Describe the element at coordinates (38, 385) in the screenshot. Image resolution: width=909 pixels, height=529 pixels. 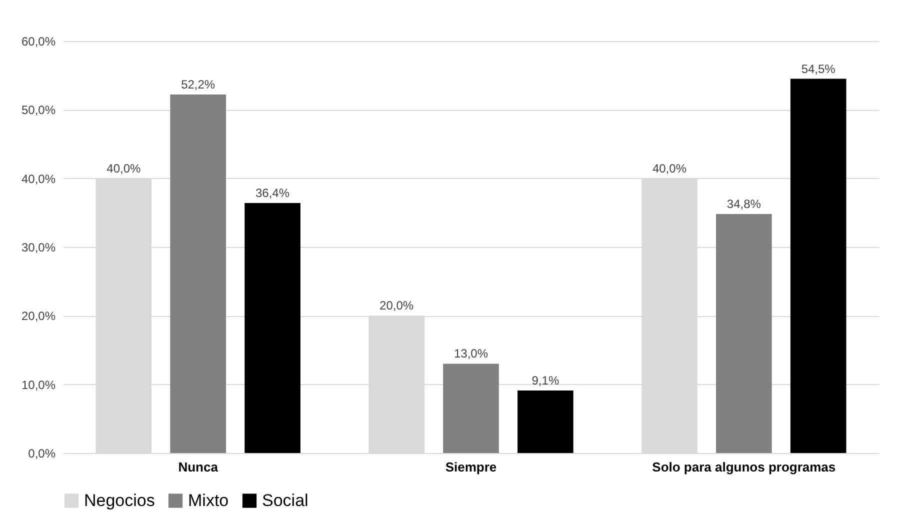
I see `y-tick-label: 10,0%` at that location.